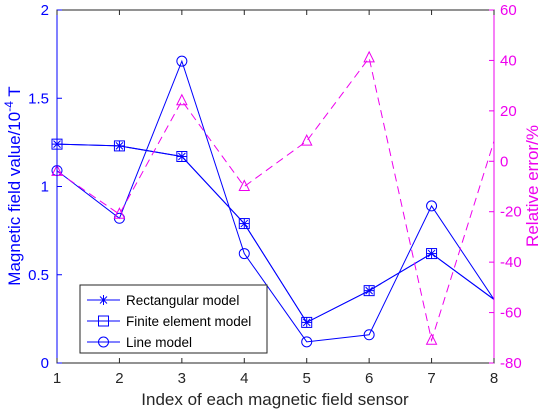 The height and width of the screenshot is (415, 550). I want to click on right-y-axis: -80 -60 -40 -20 0 20 40 60, so click(505, 187).